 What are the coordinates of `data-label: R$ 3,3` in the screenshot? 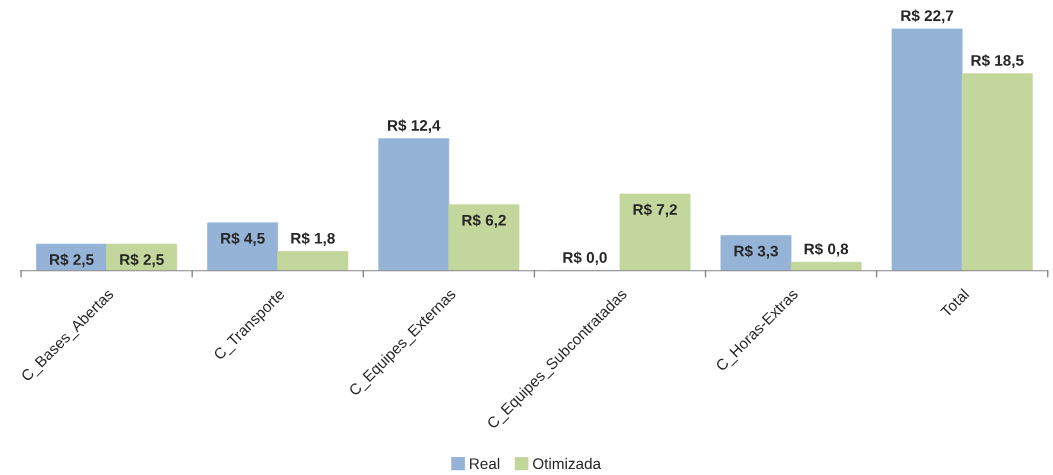 It's located at (756, 252).